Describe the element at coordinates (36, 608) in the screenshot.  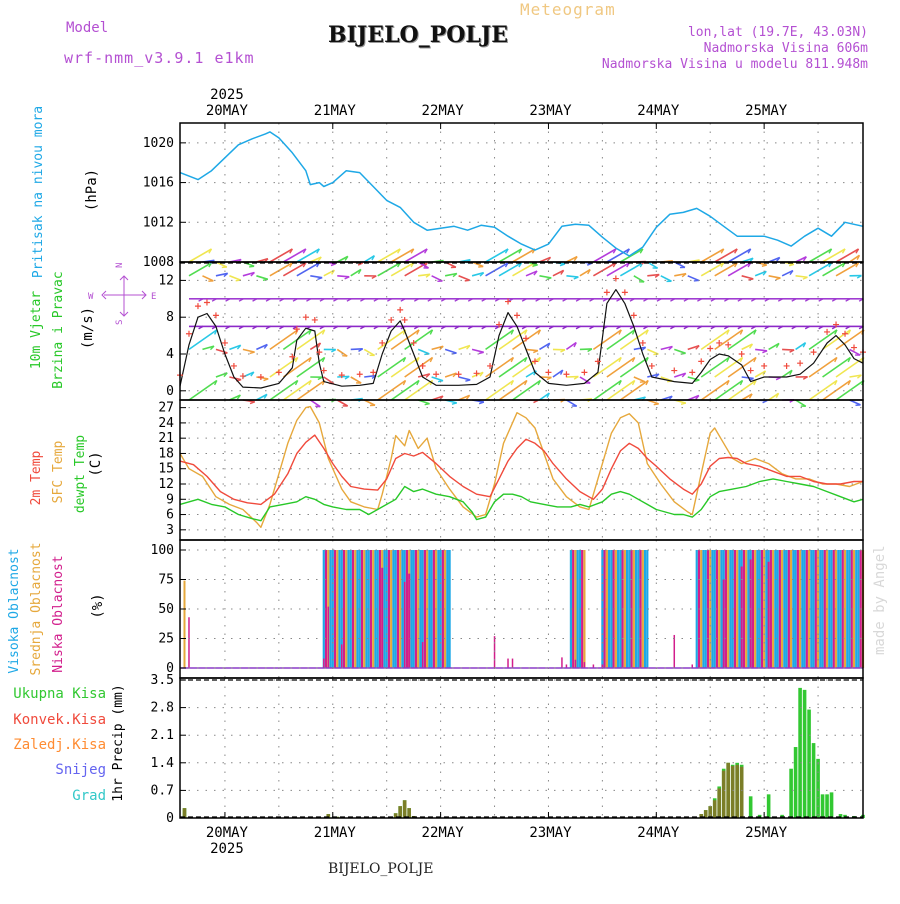
I see `cloud-ylabel-2: Srednja Oblacnost` at that location.